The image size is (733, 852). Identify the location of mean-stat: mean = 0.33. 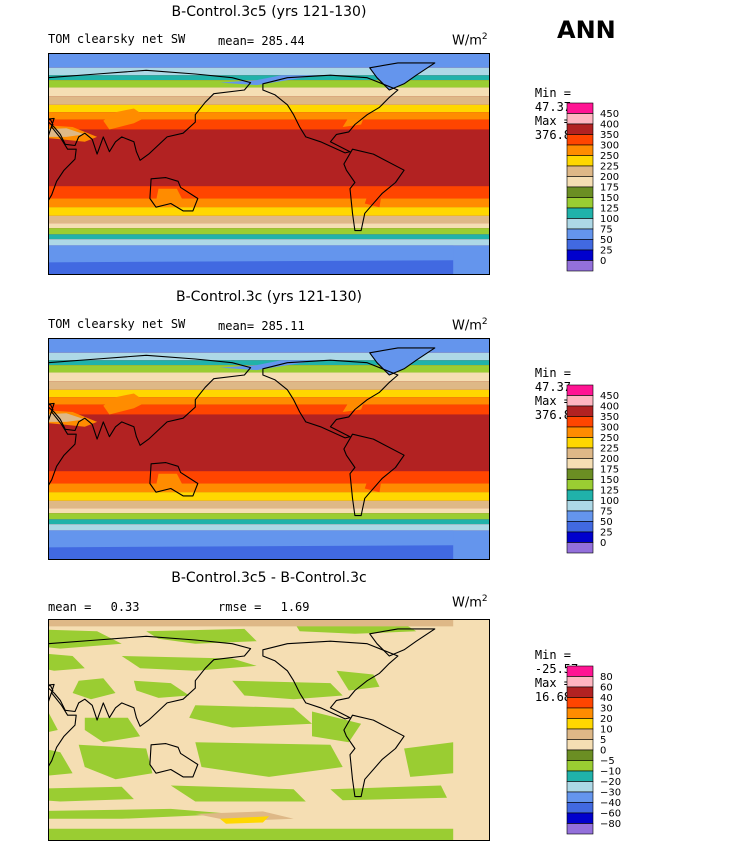
(94, 607).